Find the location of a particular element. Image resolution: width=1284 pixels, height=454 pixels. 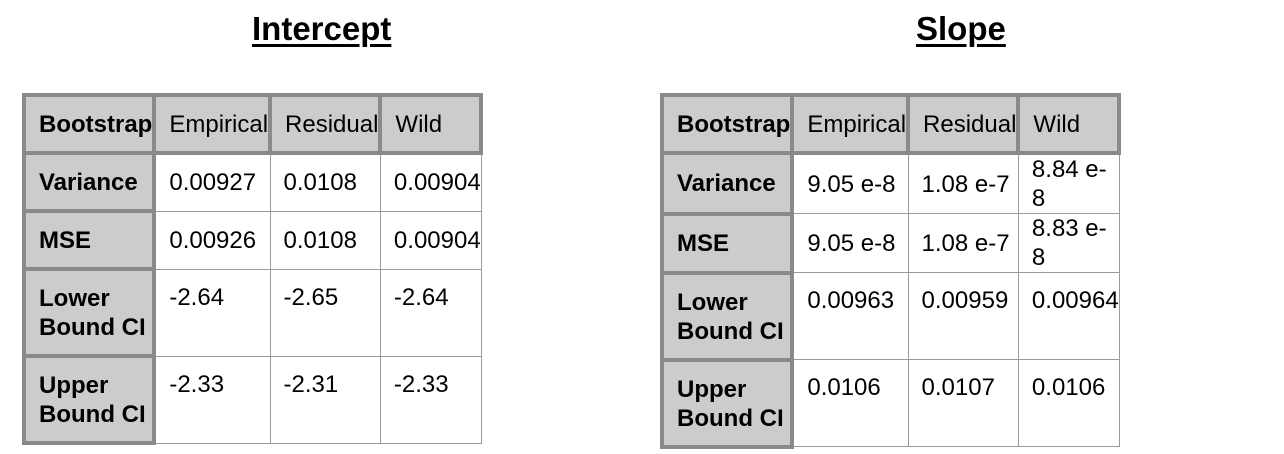

table-row: MSE 0.00926 0.0108 0.00904 is located at coordinates (251, 240).